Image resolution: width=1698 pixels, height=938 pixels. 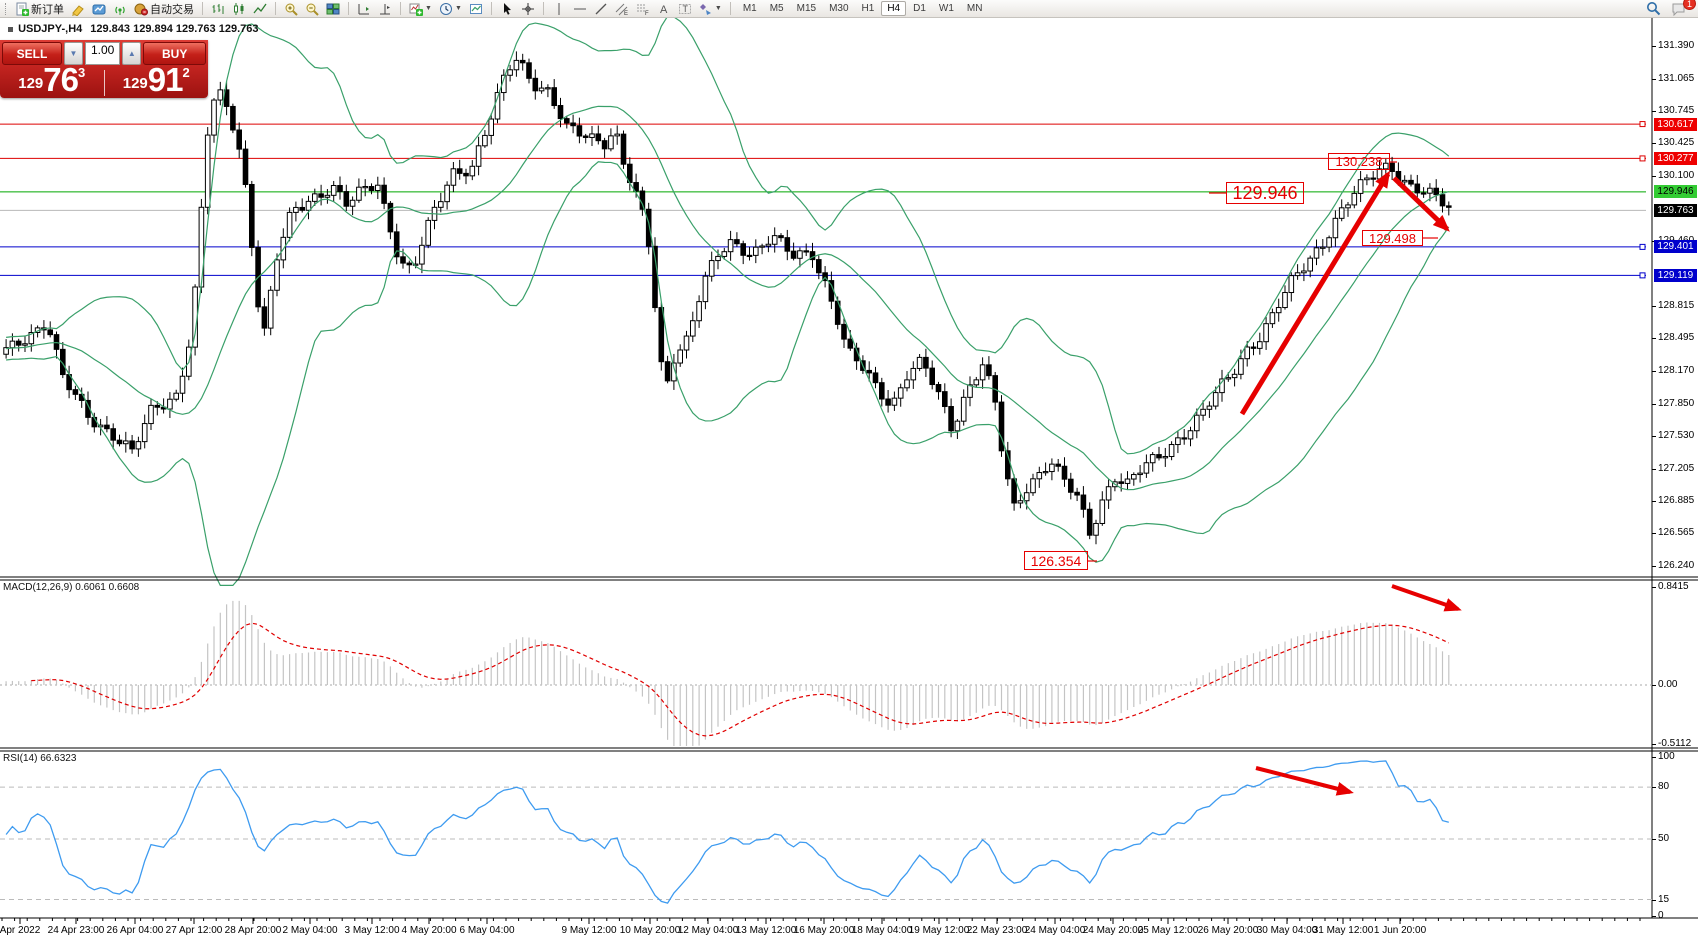 I want to click on timeframe-m1-button: M1, so click(x=749, y=8).